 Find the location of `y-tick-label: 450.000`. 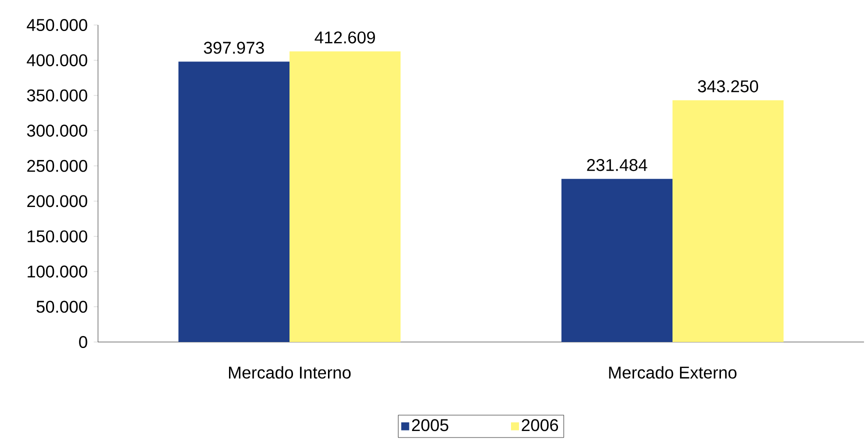

y-tick-label: 450.000 is located at coordinates (57, 25).